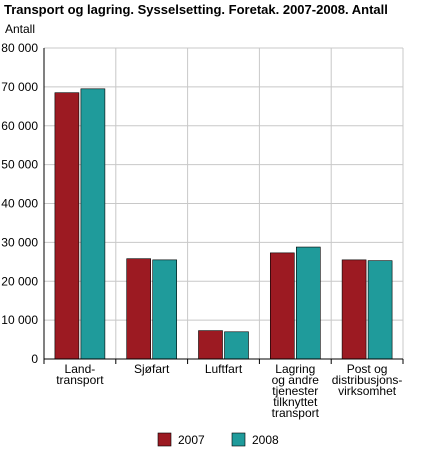 The image size is (422, 463). What do you see at coordinates (224, 369) in the screenshot?
I see `x-tick-label: Luftfart` at bounding box center [224, 369].